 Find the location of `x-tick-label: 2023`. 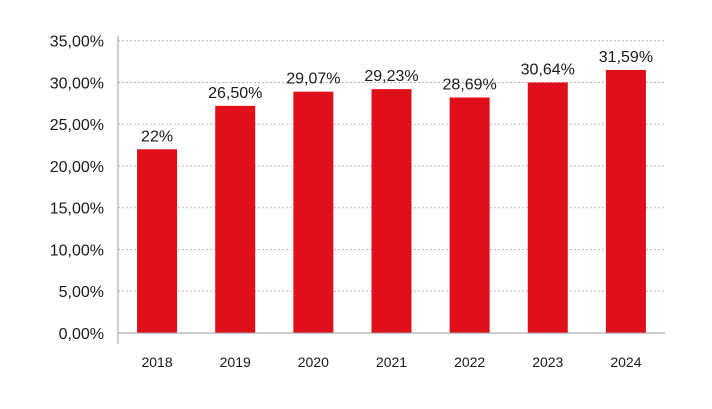

x-tick-label: 2023 is located at coordinates (547, 362).